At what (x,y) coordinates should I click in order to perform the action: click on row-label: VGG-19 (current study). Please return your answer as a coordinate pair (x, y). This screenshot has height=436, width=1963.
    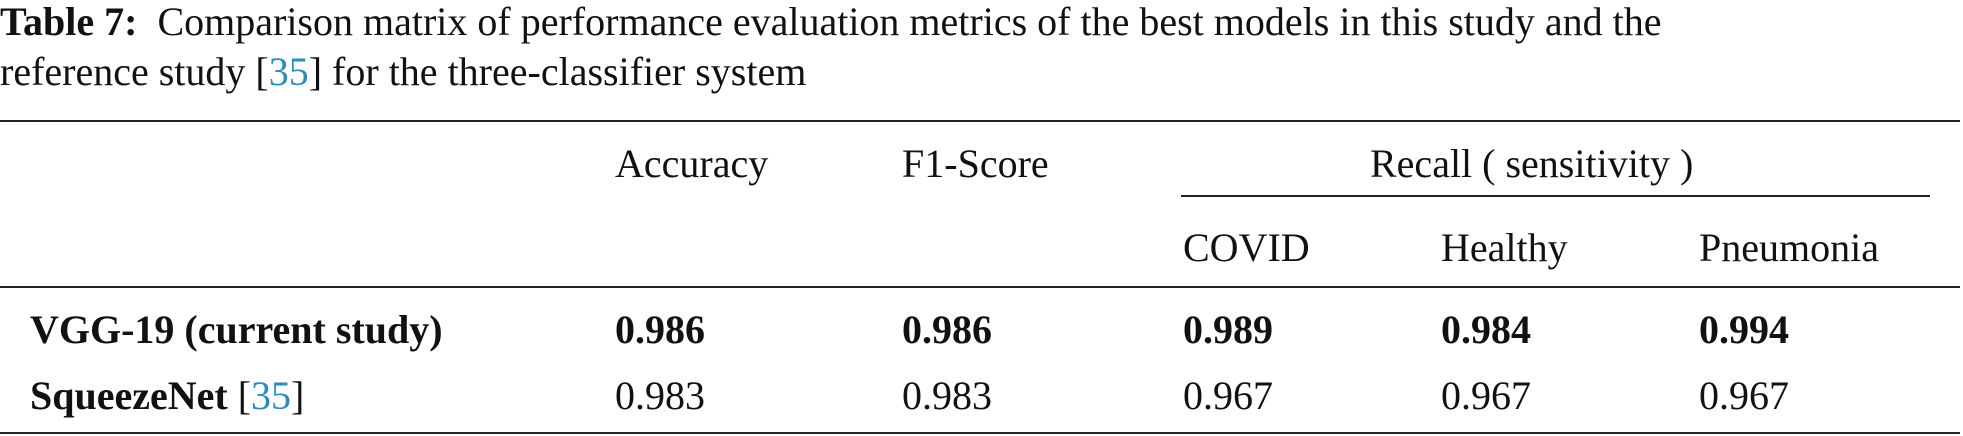
    Looking at the image, I should click on (236, 329).